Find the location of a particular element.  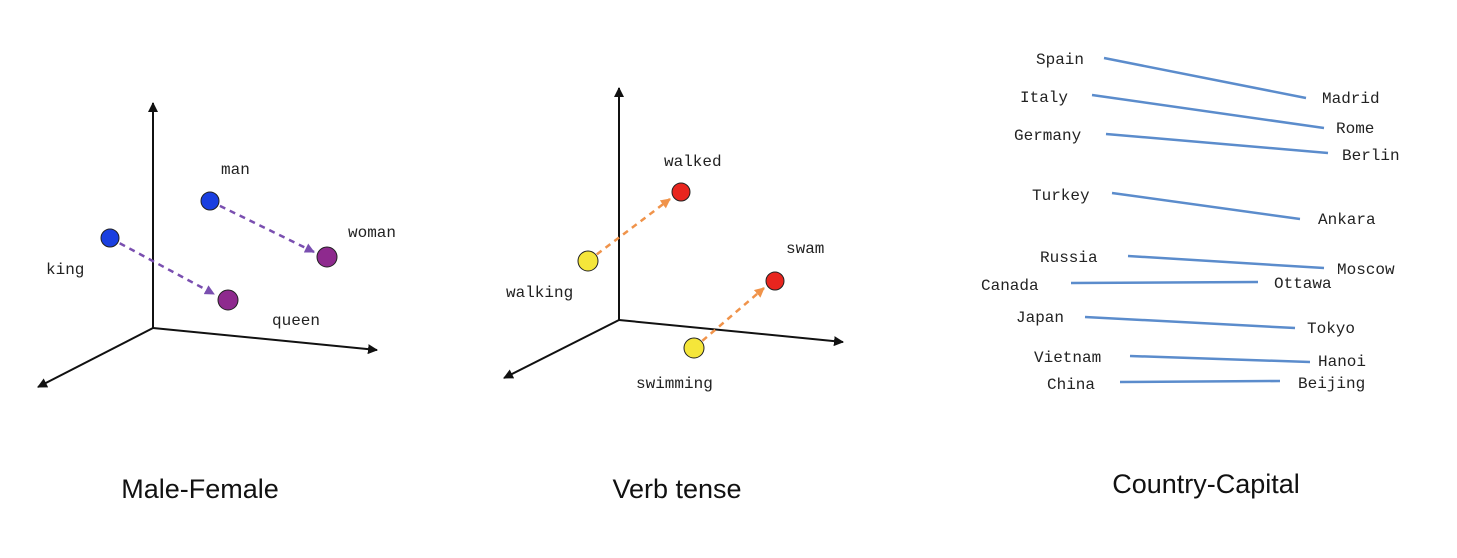

label-swimming: swimming is located at coordinates (674, 384).